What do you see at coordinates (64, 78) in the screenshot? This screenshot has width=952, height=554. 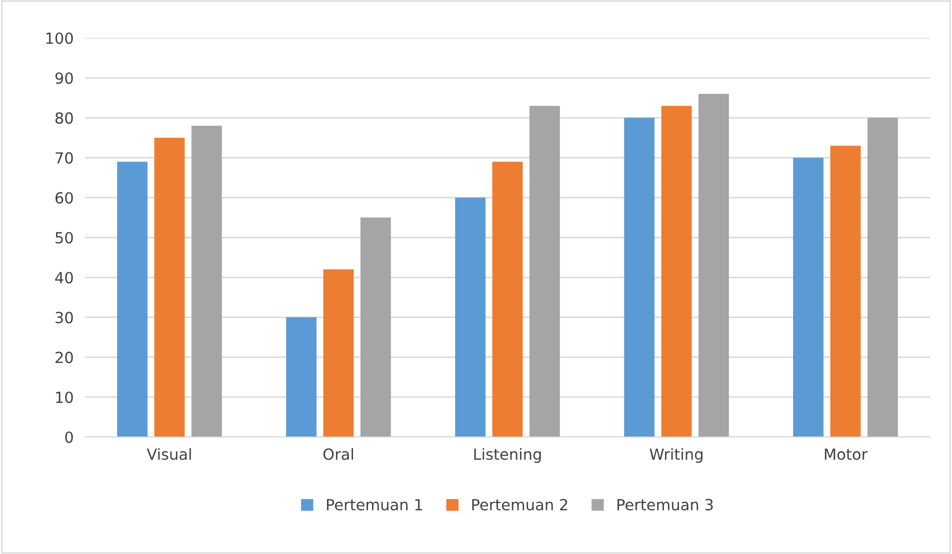 I see `y-tick-label: 90` at bounding box center [64, 78].